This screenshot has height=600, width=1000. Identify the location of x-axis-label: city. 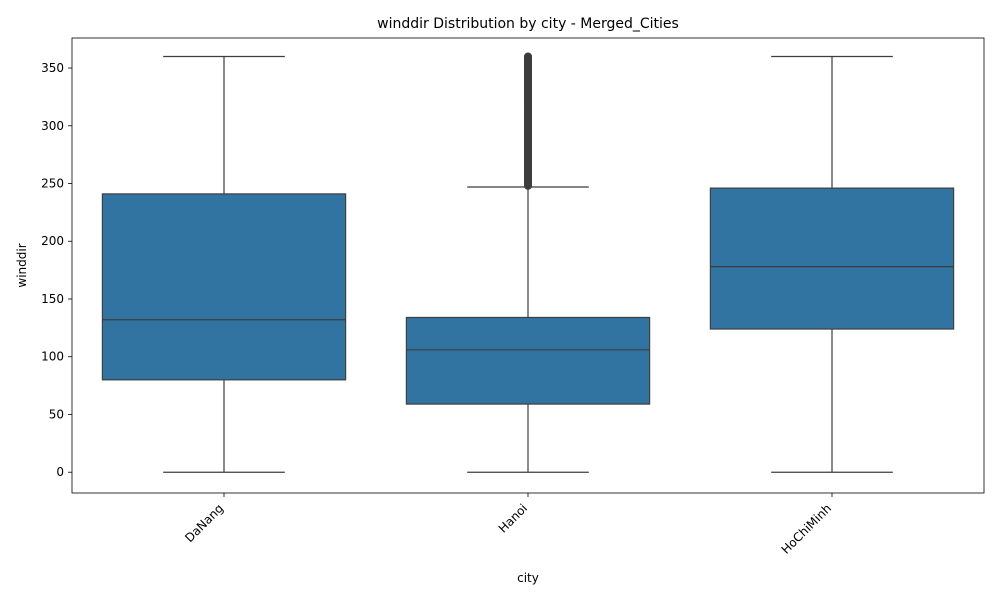
(528, 578).